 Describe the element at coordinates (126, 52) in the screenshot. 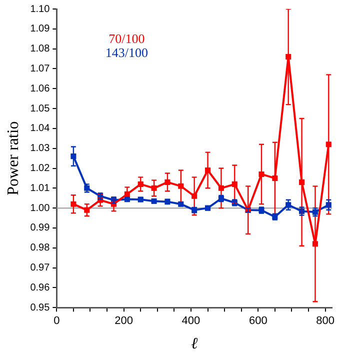

I see `text: 143/100` at that location.